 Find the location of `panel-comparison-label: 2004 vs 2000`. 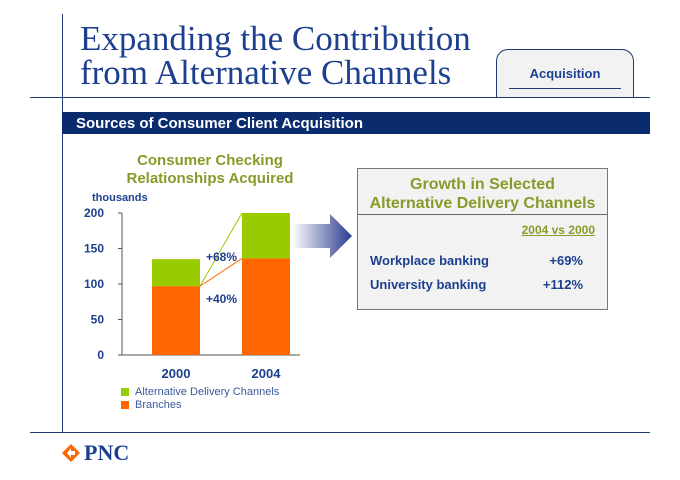

panel-comparison-label: 2004 vs 2000 is located at coordinates (558, 230).